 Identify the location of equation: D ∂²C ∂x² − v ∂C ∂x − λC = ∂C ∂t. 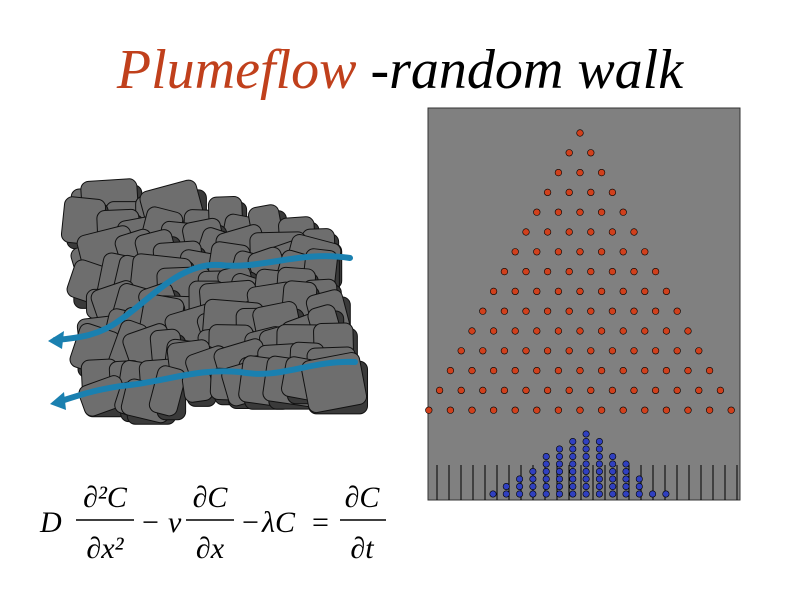
(212, 523).